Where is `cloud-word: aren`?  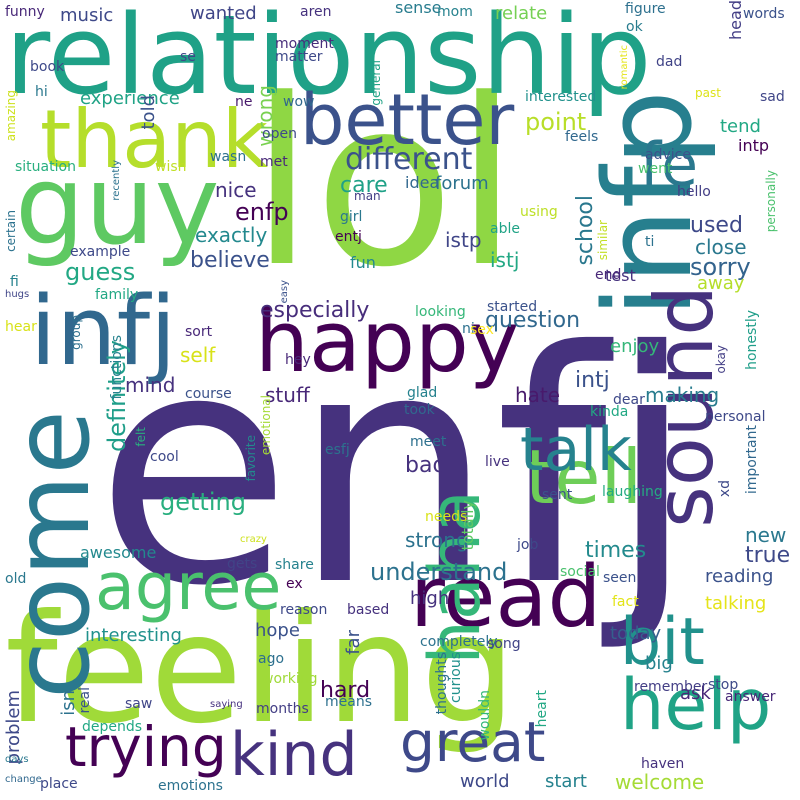
cloud-word: aren is located at coordinates (316, 12).